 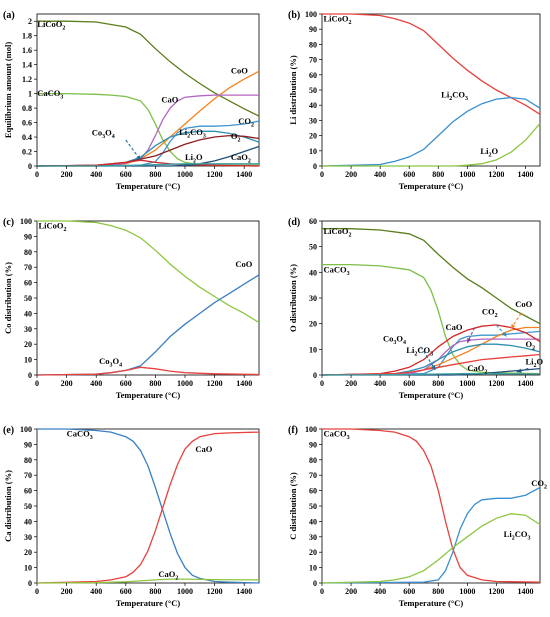 What do you see at coordinates (9, 15) in the screenshot?
I see `panel-letter: (a)` at bounding box center [9, 15].